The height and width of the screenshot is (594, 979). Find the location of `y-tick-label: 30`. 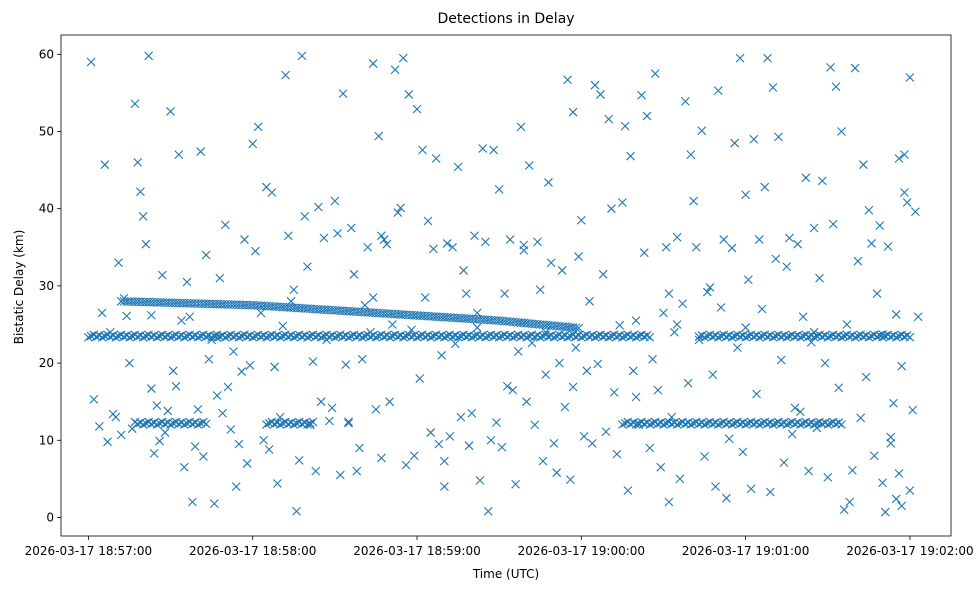

y-tick-label: 30 is located at coordinates (46, 286).